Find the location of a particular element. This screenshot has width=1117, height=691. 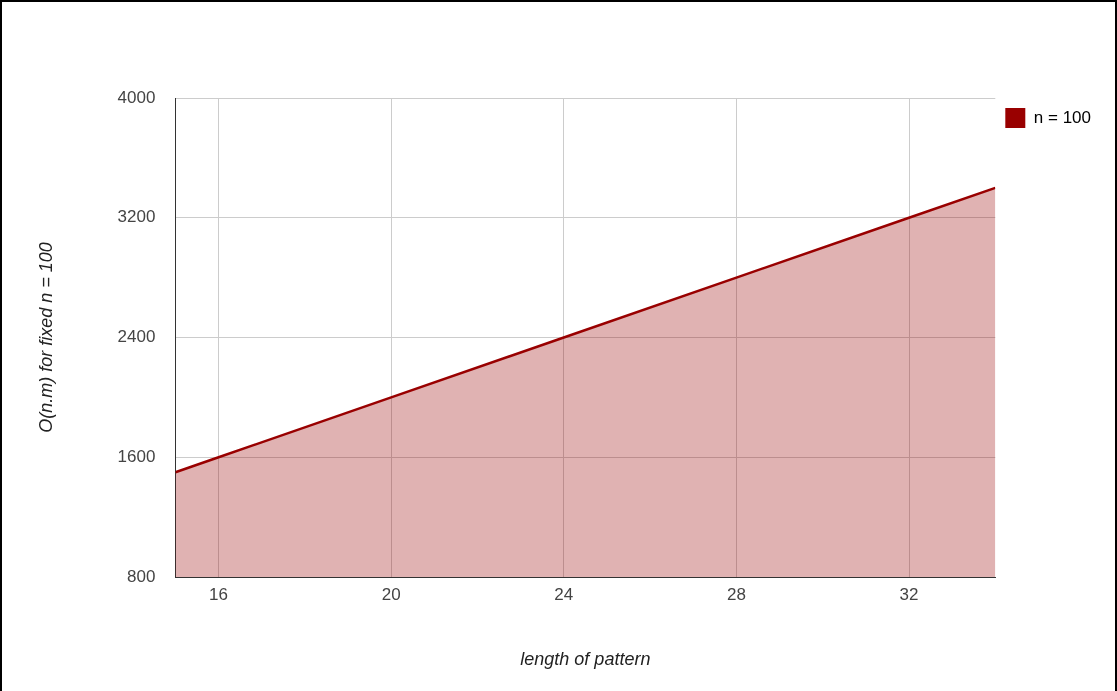

y-axis-title: O(n.m) for fixed n = 100 is located at coordinates (45, 337).